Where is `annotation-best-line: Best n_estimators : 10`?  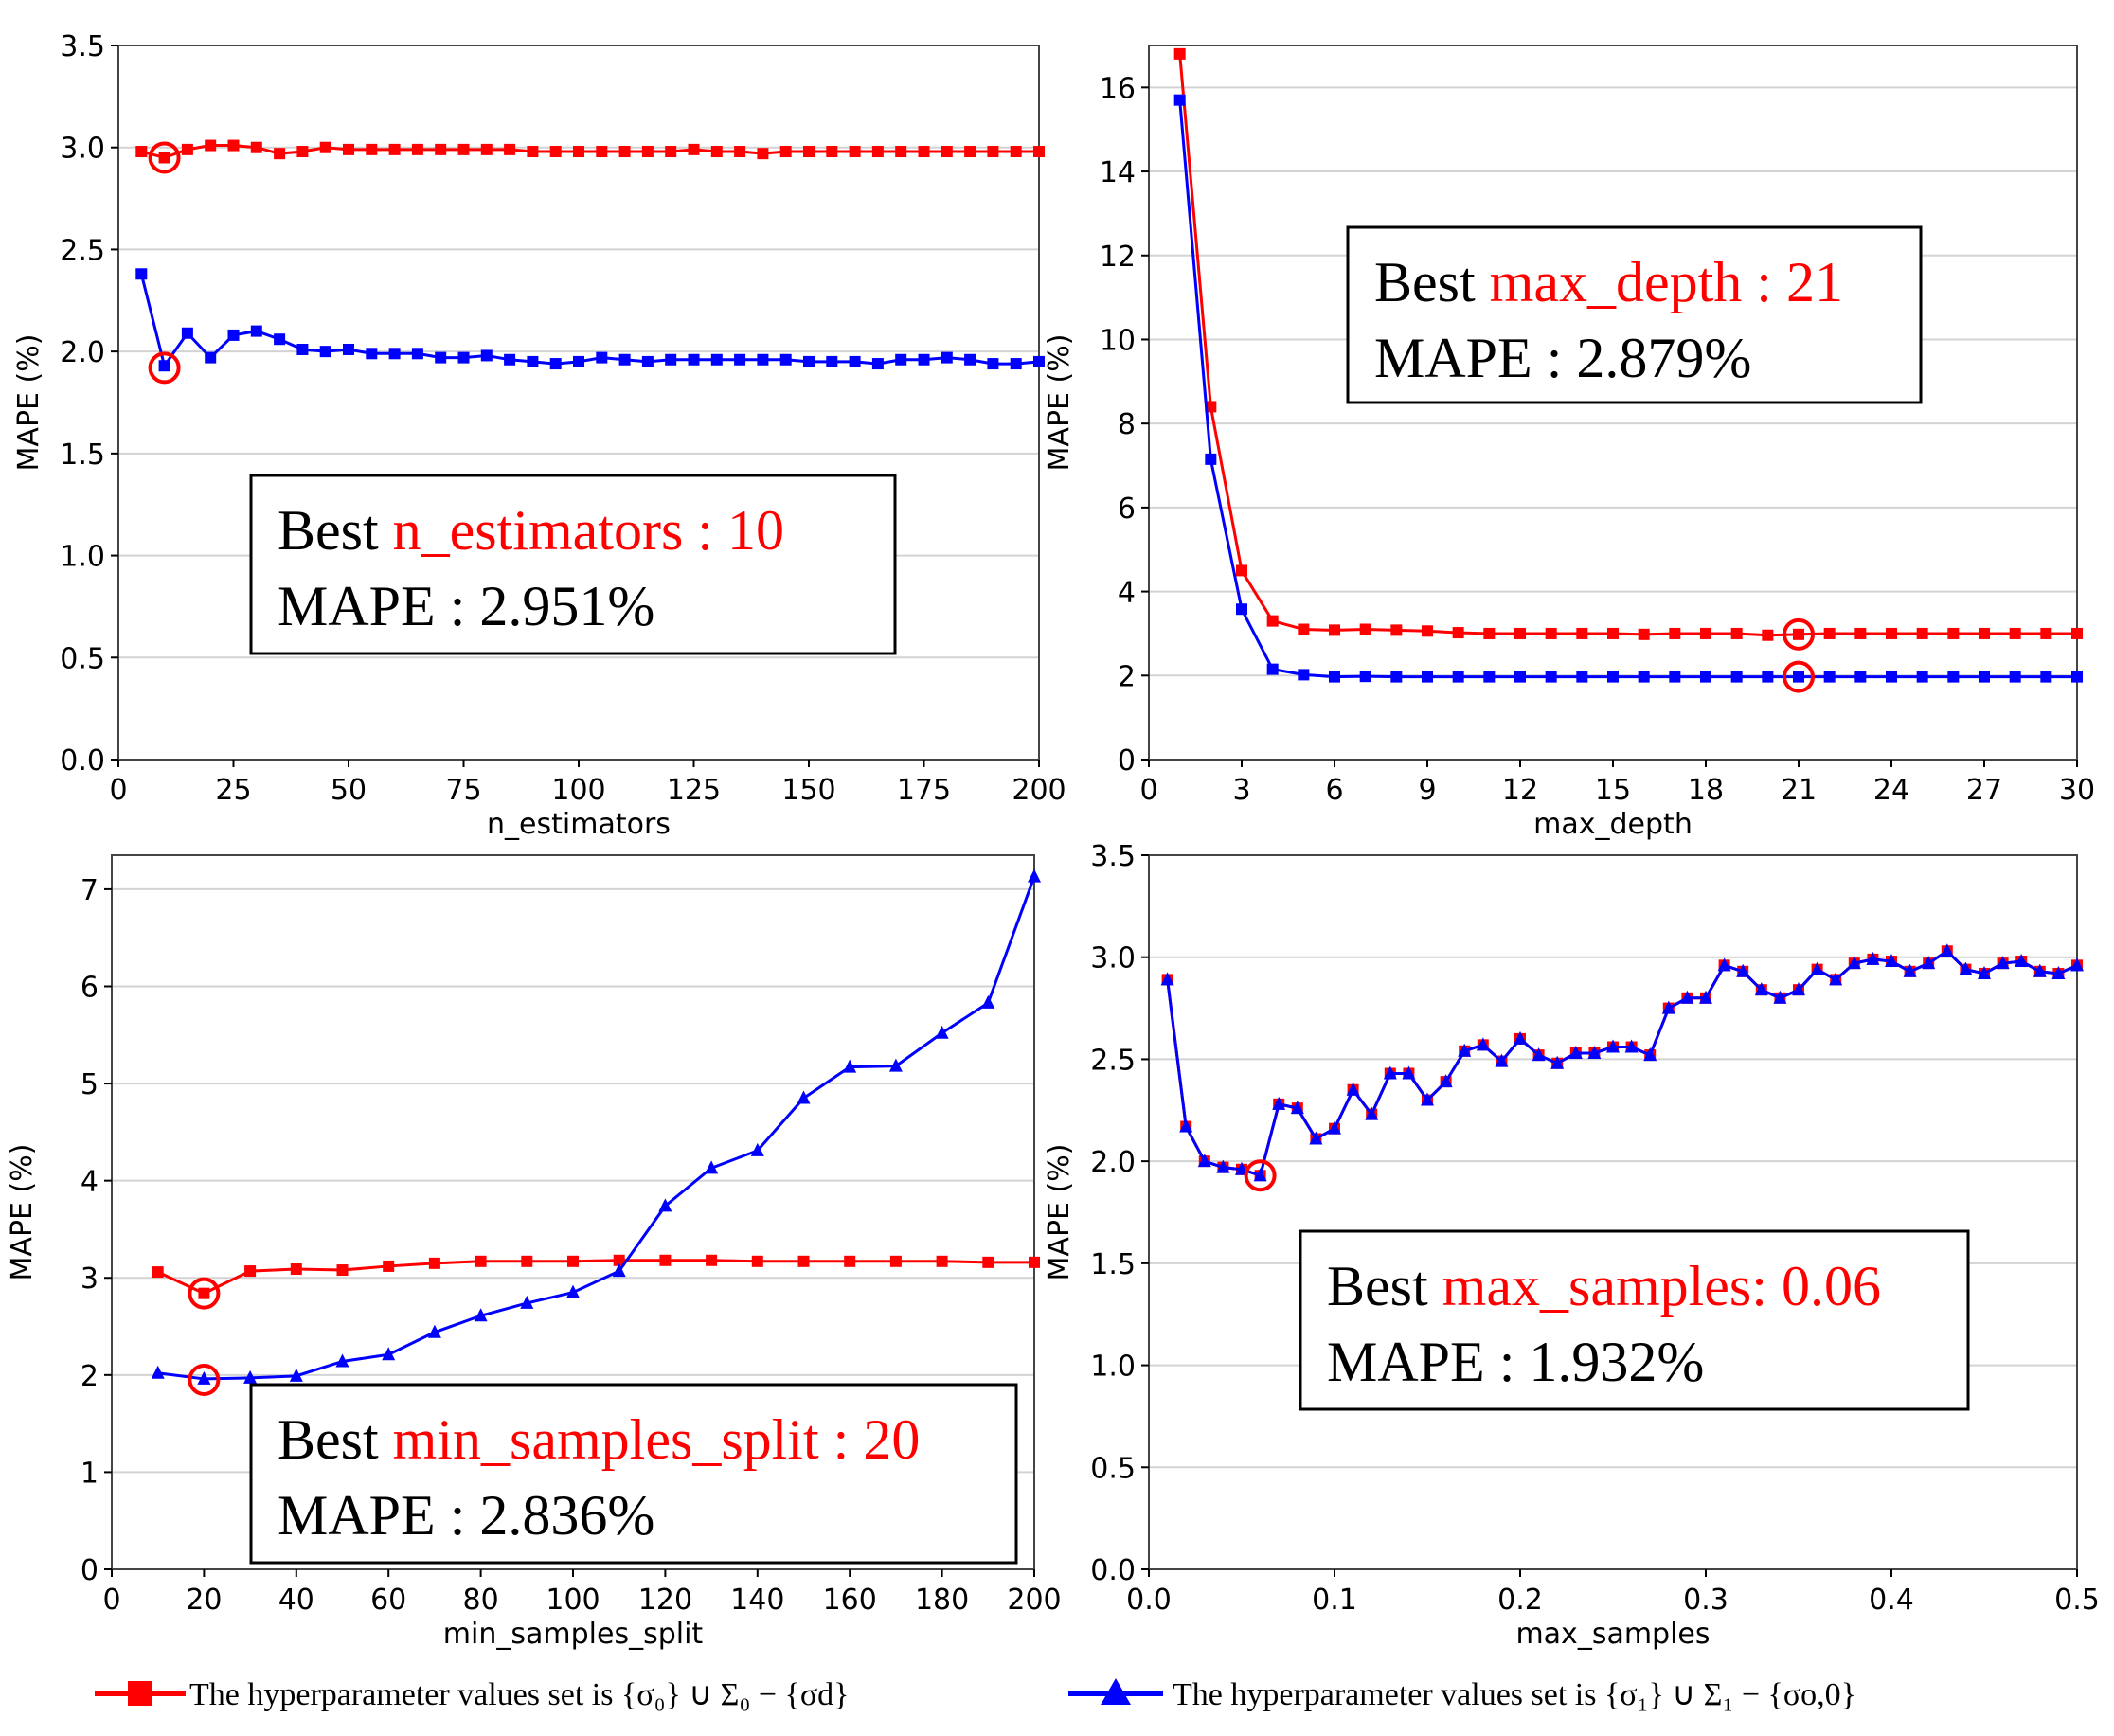
annotation-best-line: Best n_estimators : 10 is located at coordinates (531, 530).